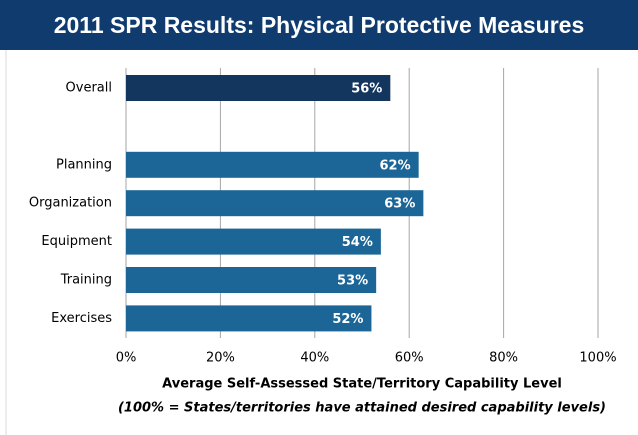 The width and height of the screenshot is (638, 435). What do you see at coordinates (220, 358) in the screenshot?
I see `x-tick-label: 20%` at bounding box center [220, 358].